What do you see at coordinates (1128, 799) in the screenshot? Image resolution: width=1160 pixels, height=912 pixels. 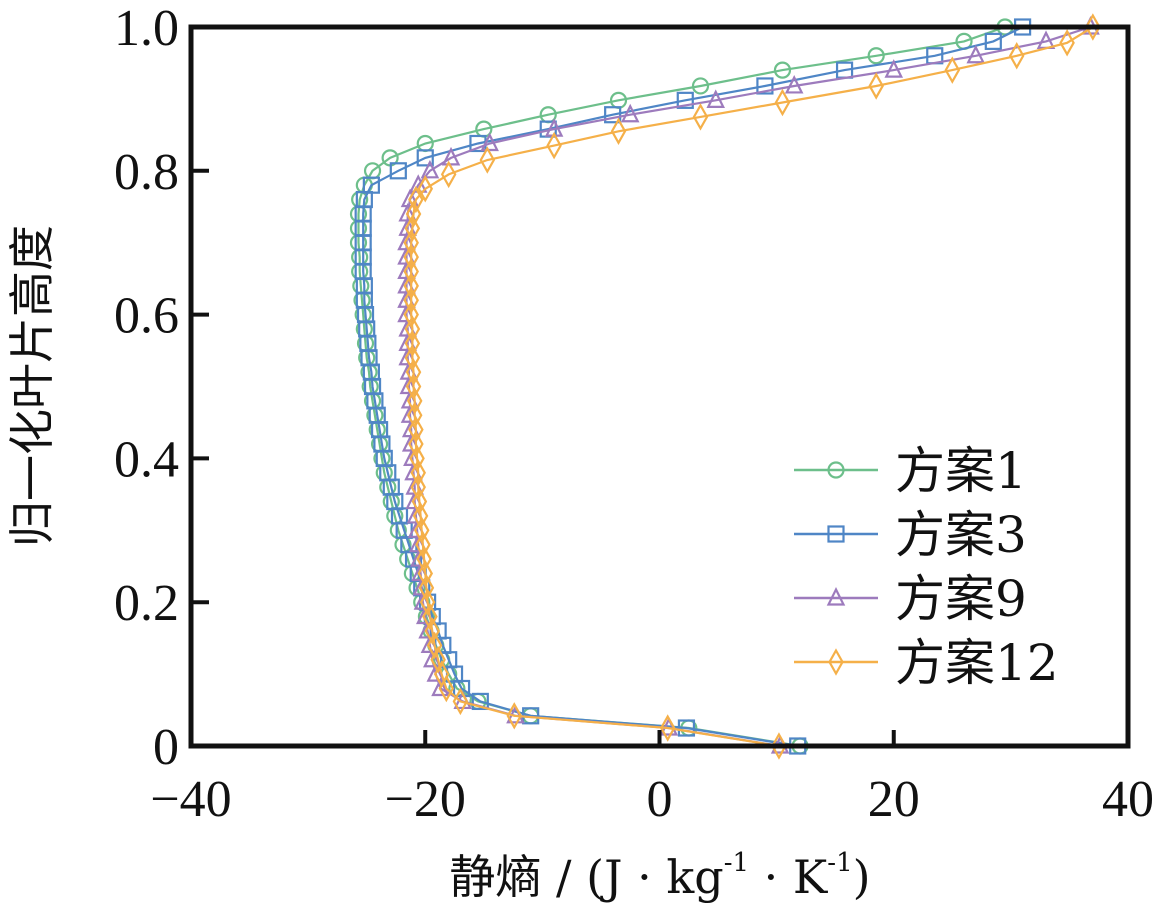 I see `x-tick-label: 40` at bounding box center [1128, 799].